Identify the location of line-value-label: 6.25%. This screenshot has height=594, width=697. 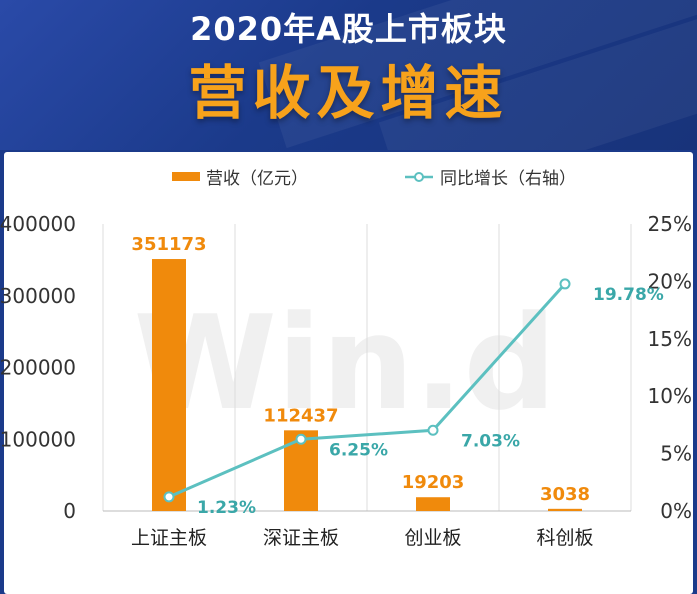
(358, 450).